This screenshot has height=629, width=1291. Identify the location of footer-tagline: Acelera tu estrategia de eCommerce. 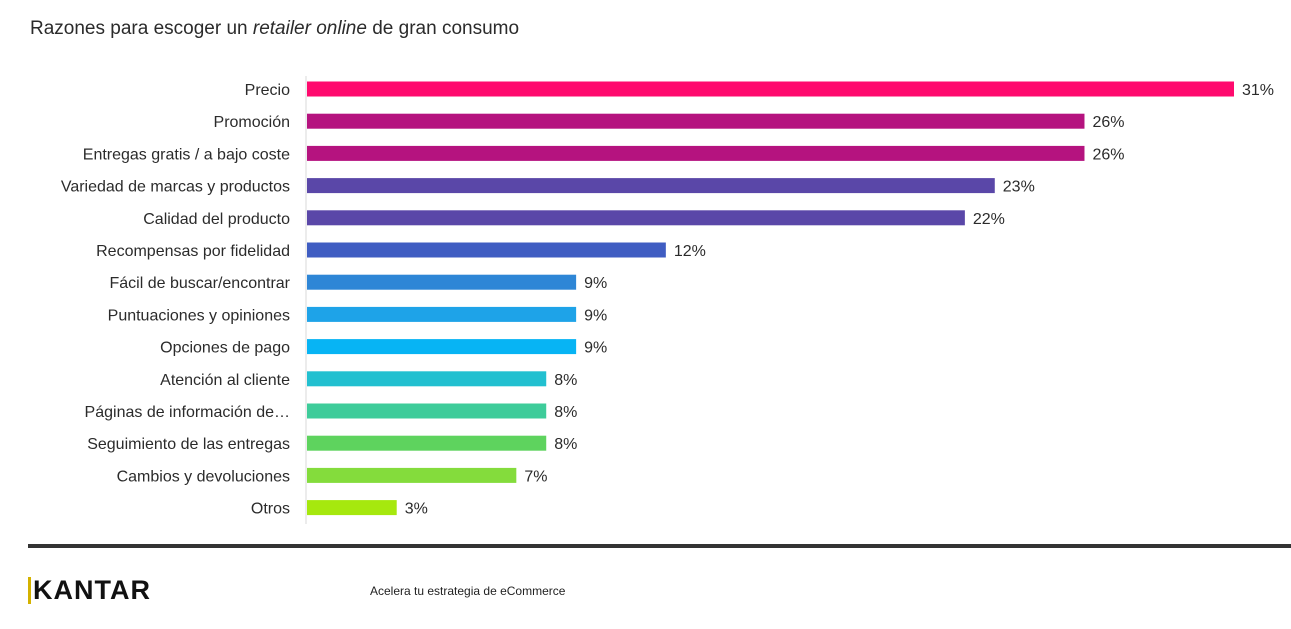
(468, 591).